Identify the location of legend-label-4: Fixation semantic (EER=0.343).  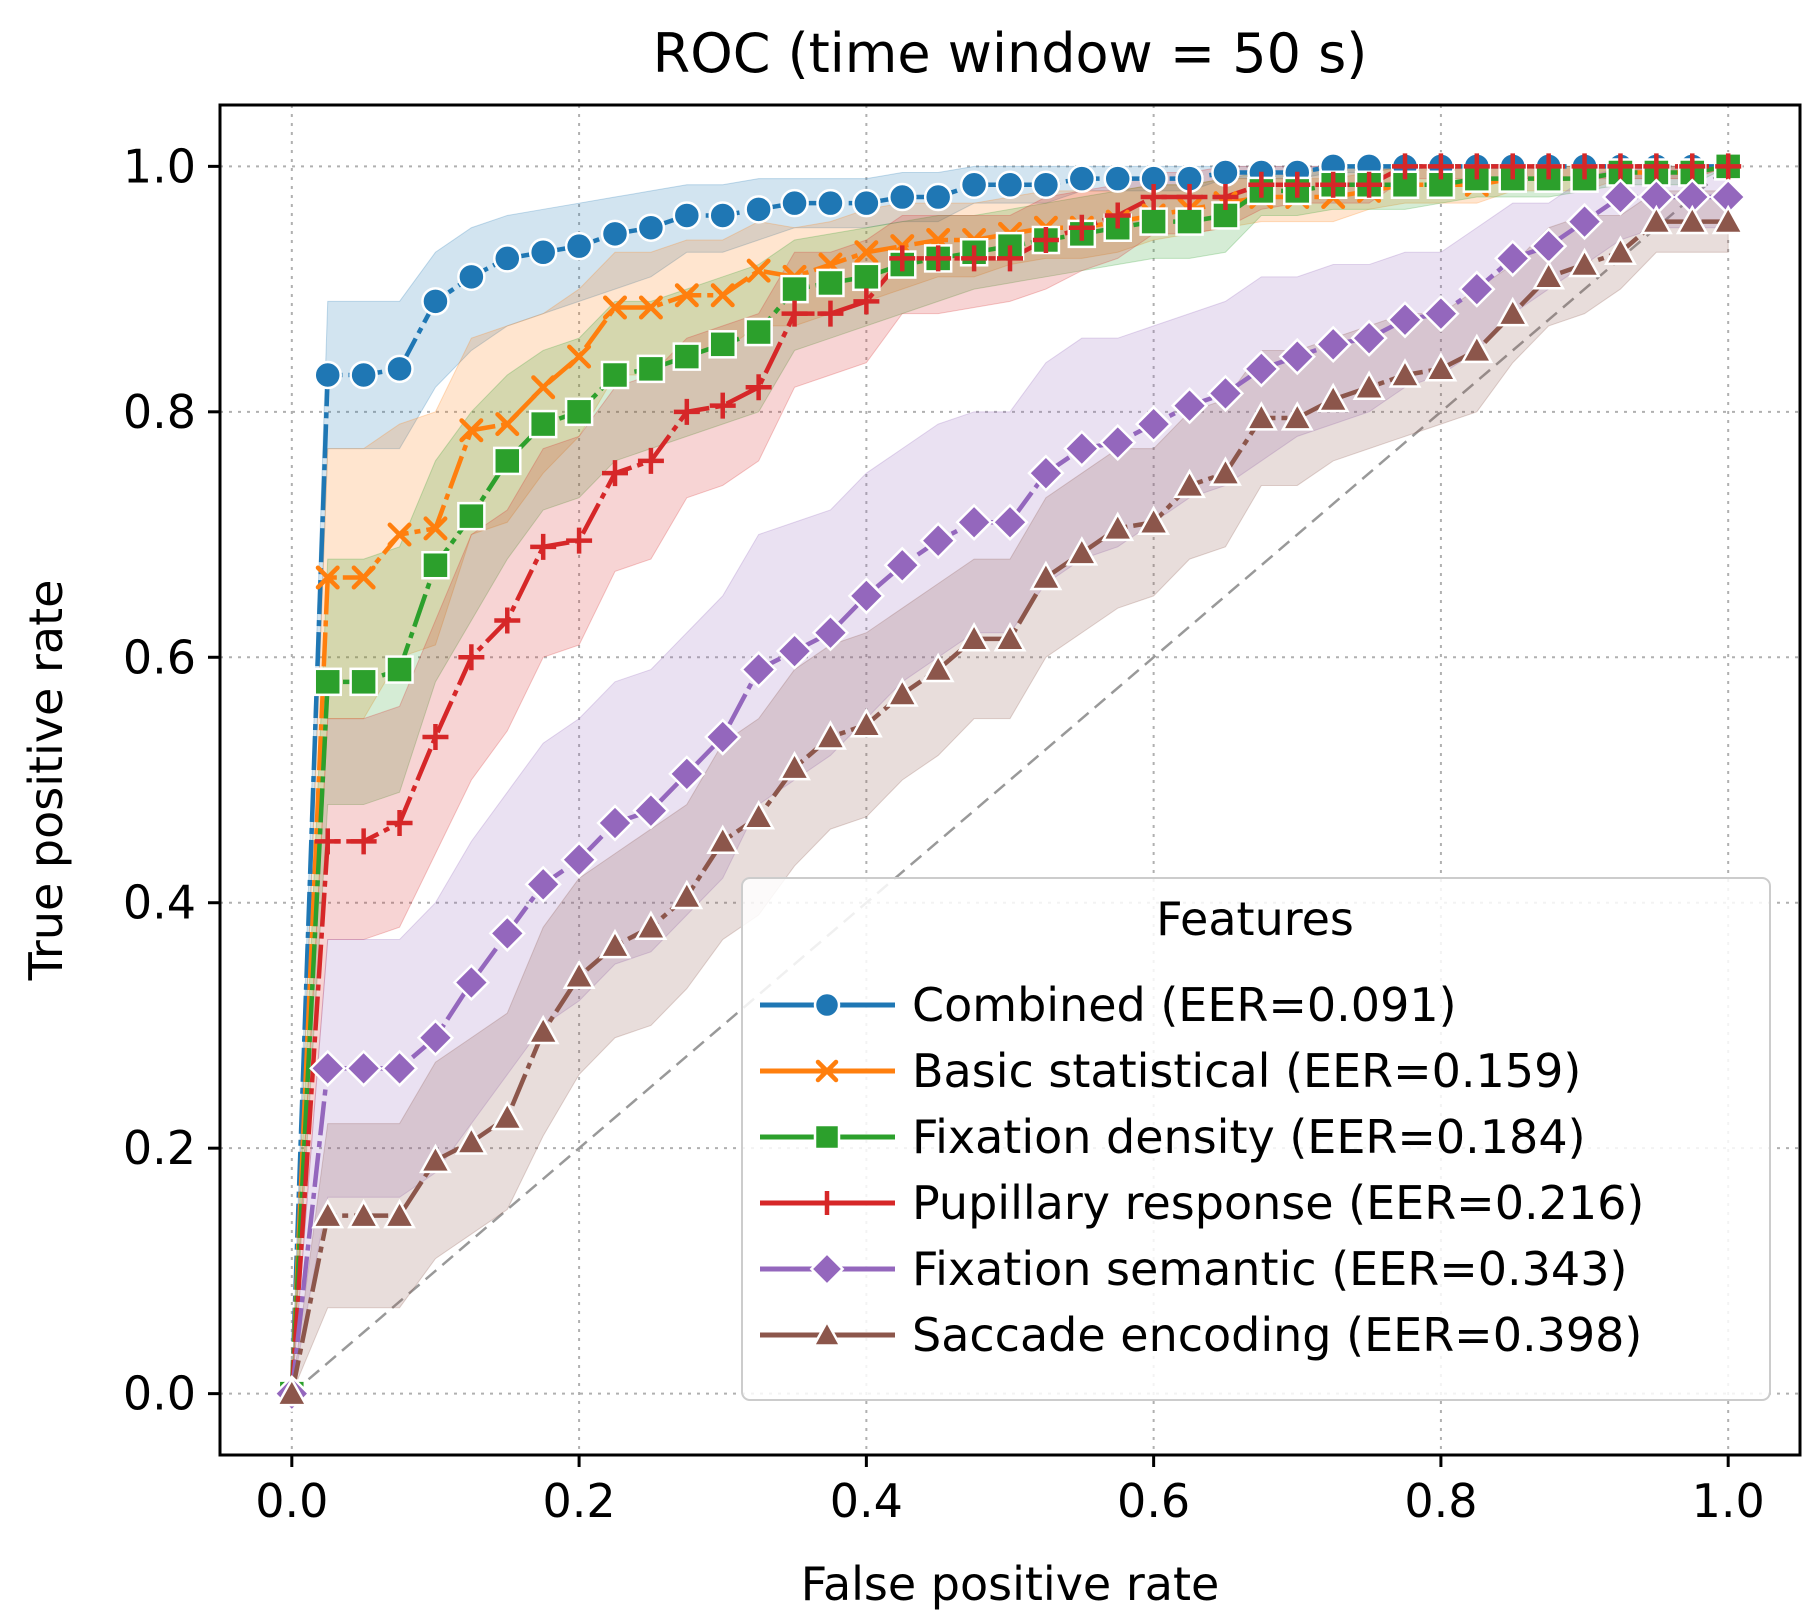
(1269, 1269).